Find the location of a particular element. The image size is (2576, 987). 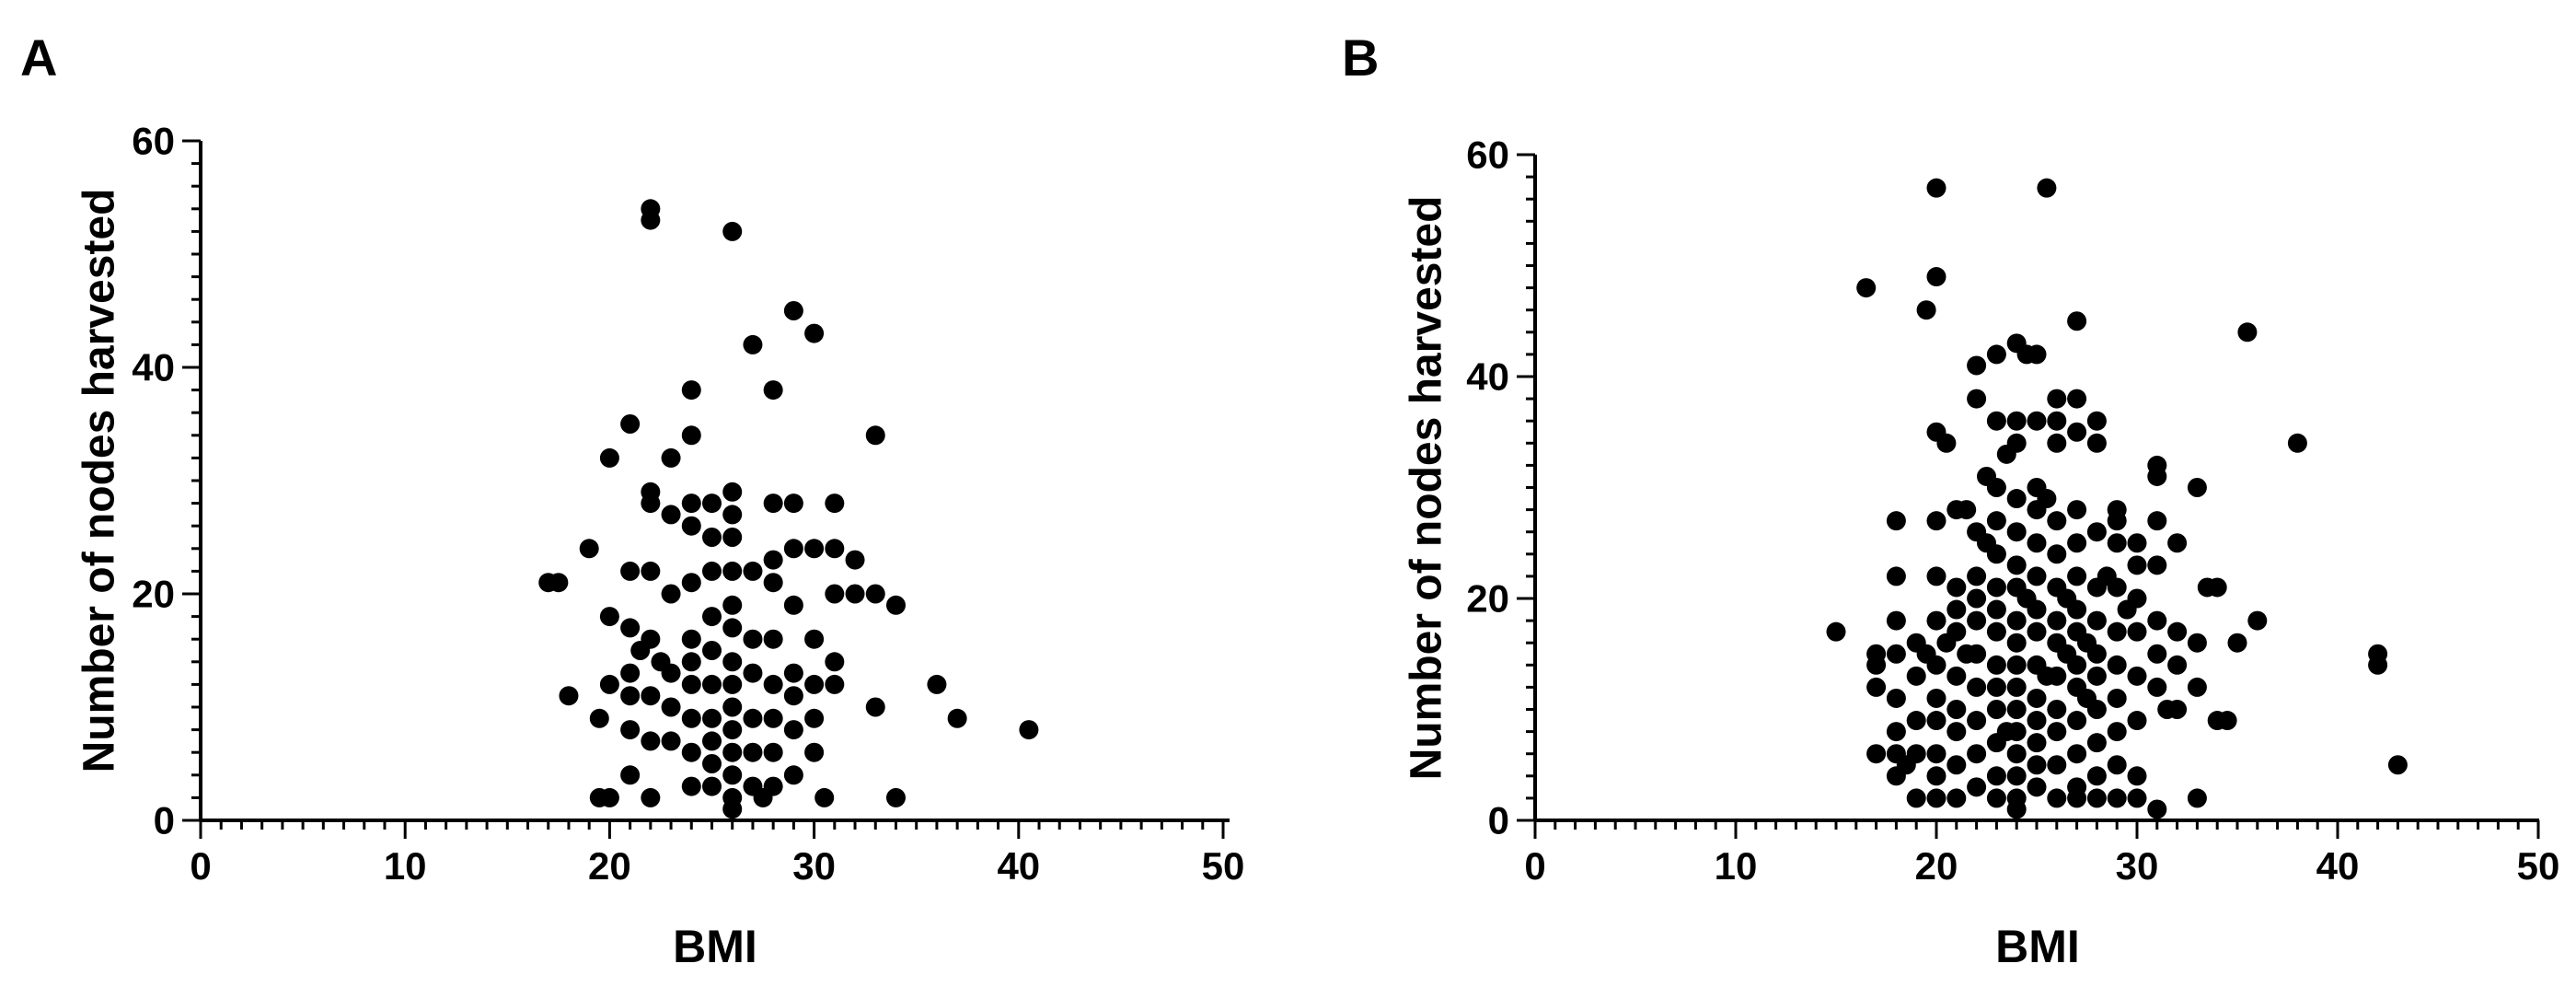

y-tick-label: 20 is located at coordinates (153, 595).